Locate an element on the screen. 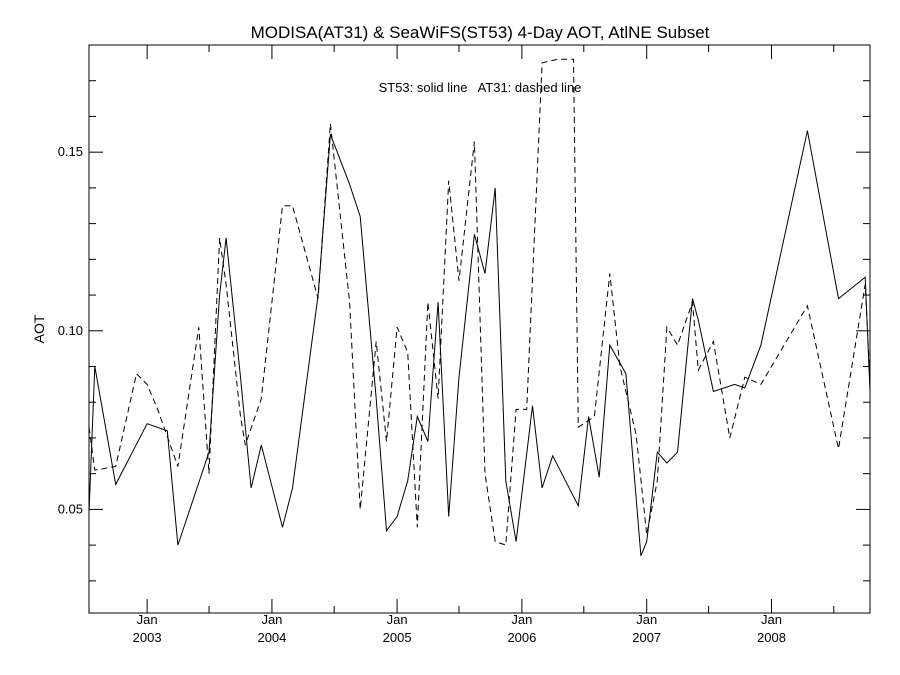 Image resolution: width=900 pixels, height=675 pixels. y-axis-label: AOT is located at coordinates (39, 328).